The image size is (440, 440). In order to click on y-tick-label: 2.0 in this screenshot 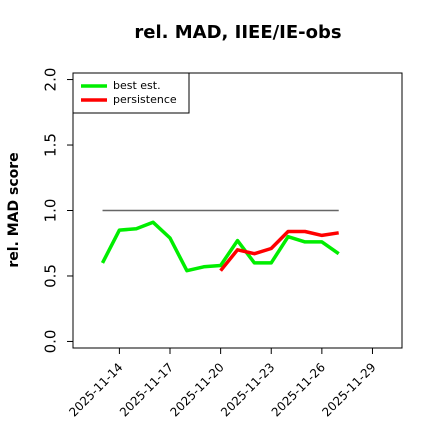, I will do `click(51, 80)`.